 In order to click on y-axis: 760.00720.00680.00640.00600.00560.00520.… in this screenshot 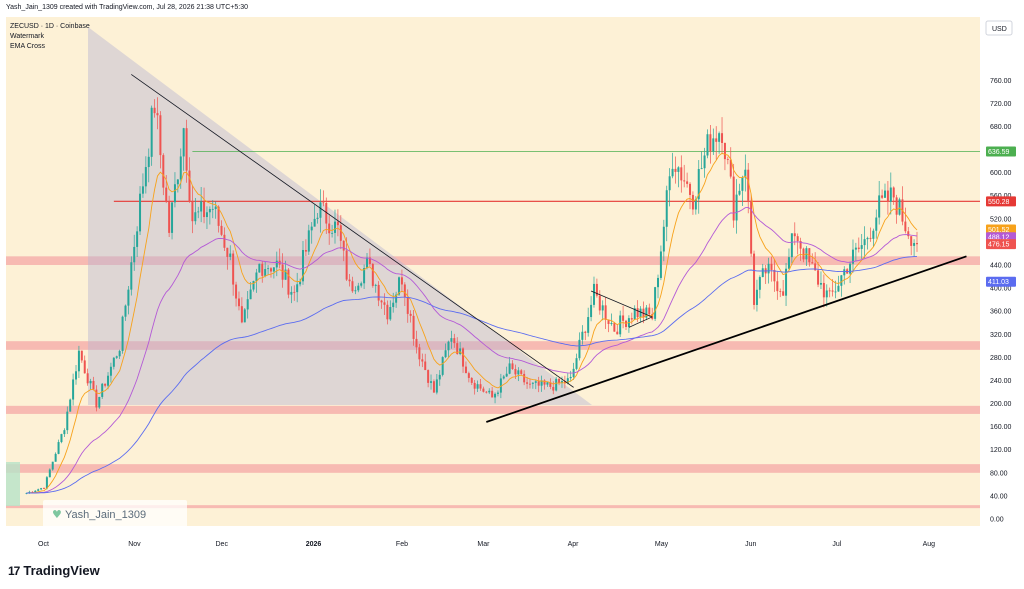, I will do `click(1001, 301)`.